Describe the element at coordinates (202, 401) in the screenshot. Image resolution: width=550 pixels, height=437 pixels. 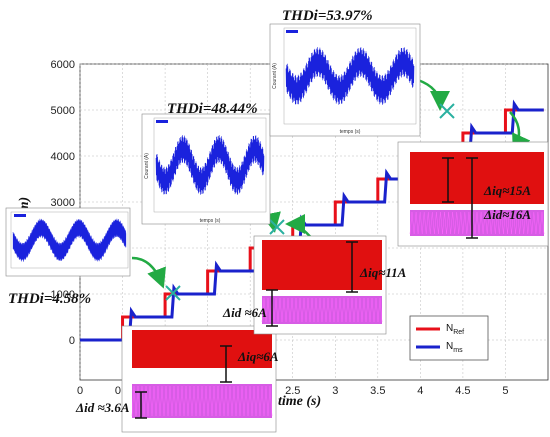
I see `inset-low-id-wave` at that location.